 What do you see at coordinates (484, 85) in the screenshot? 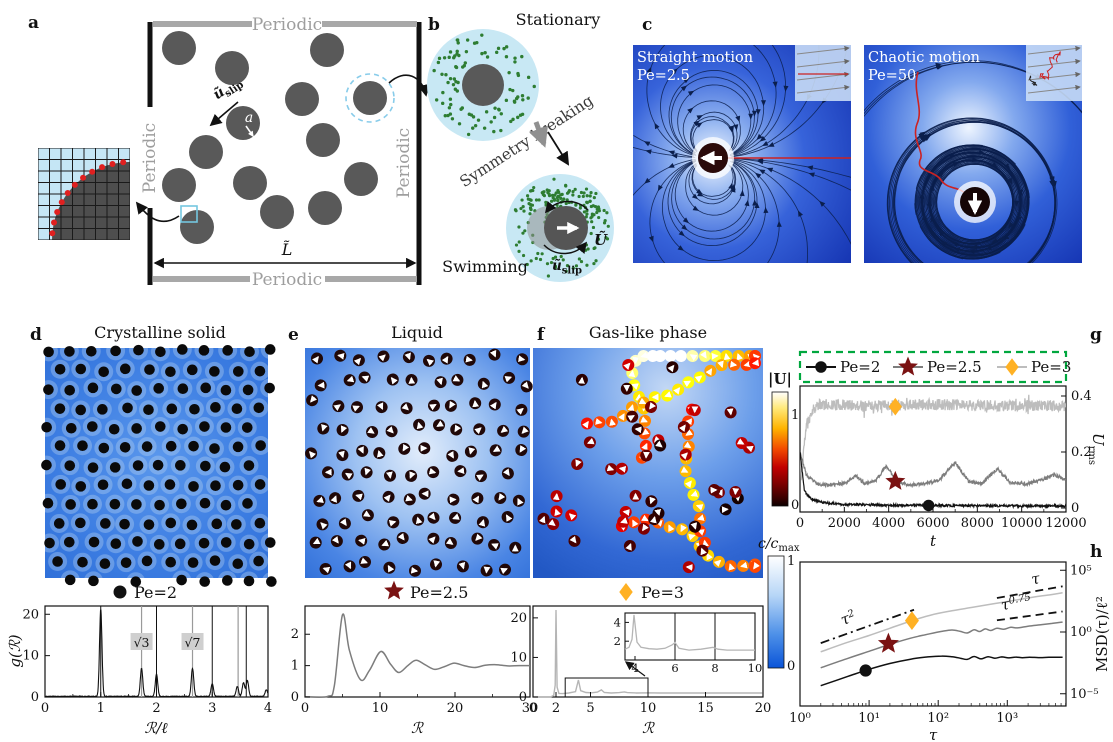
I see `stationary-solute-dots` at bounding box center [484, 85].